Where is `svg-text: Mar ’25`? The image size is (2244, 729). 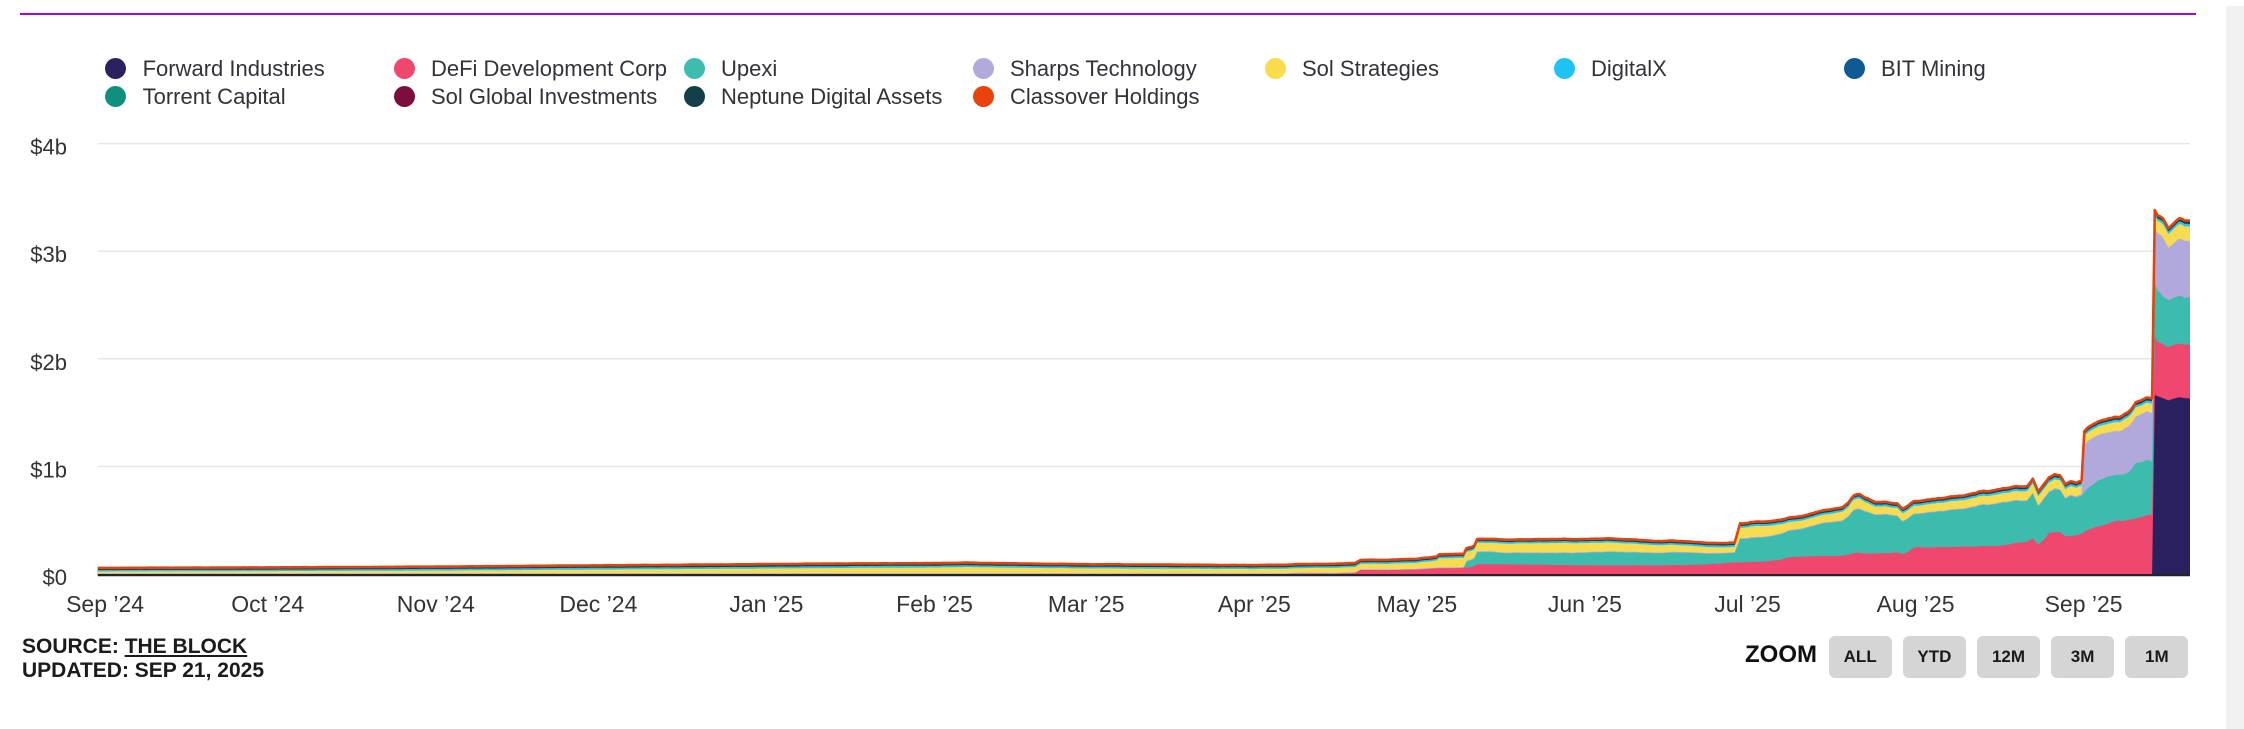 svg-text: Mar ’25 is located at coordinates (1086, 604).